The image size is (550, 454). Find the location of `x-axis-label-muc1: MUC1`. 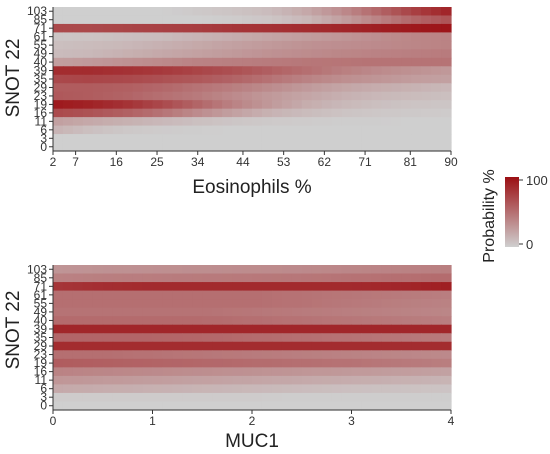

x-axis-label-muc1: MUC1 is located at coordinates (252, 441).